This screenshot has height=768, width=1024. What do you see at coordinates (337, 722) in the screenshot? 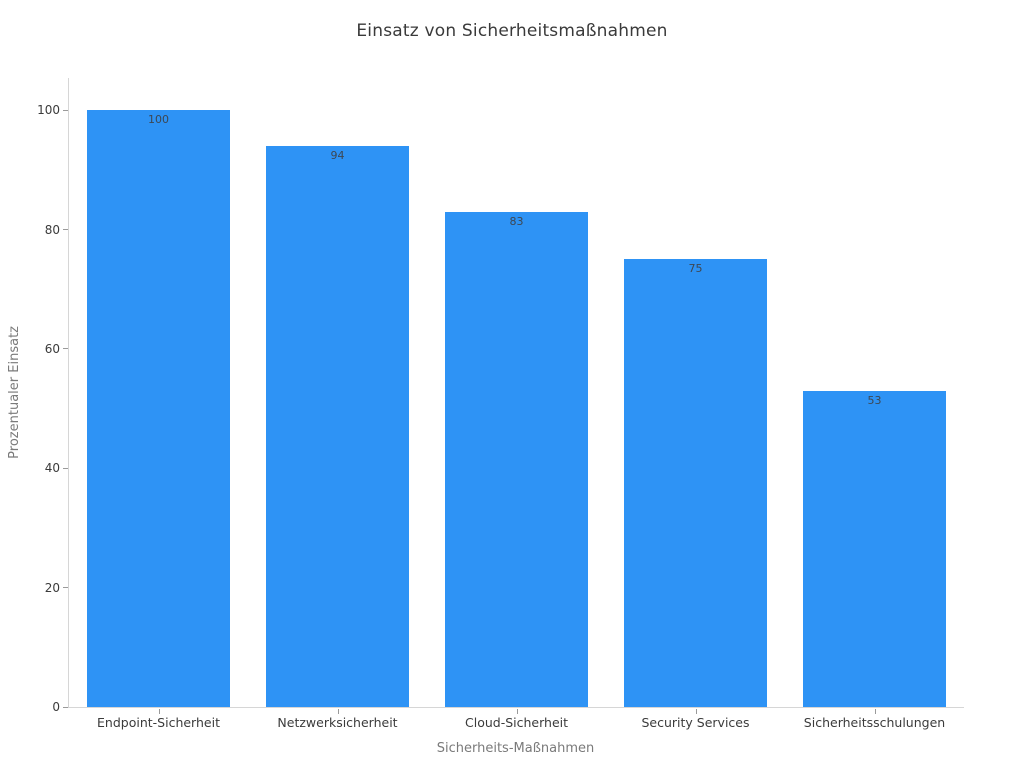
I see `x-tick-label: Netzwerksicherheit` at bounding box center [337, 722].